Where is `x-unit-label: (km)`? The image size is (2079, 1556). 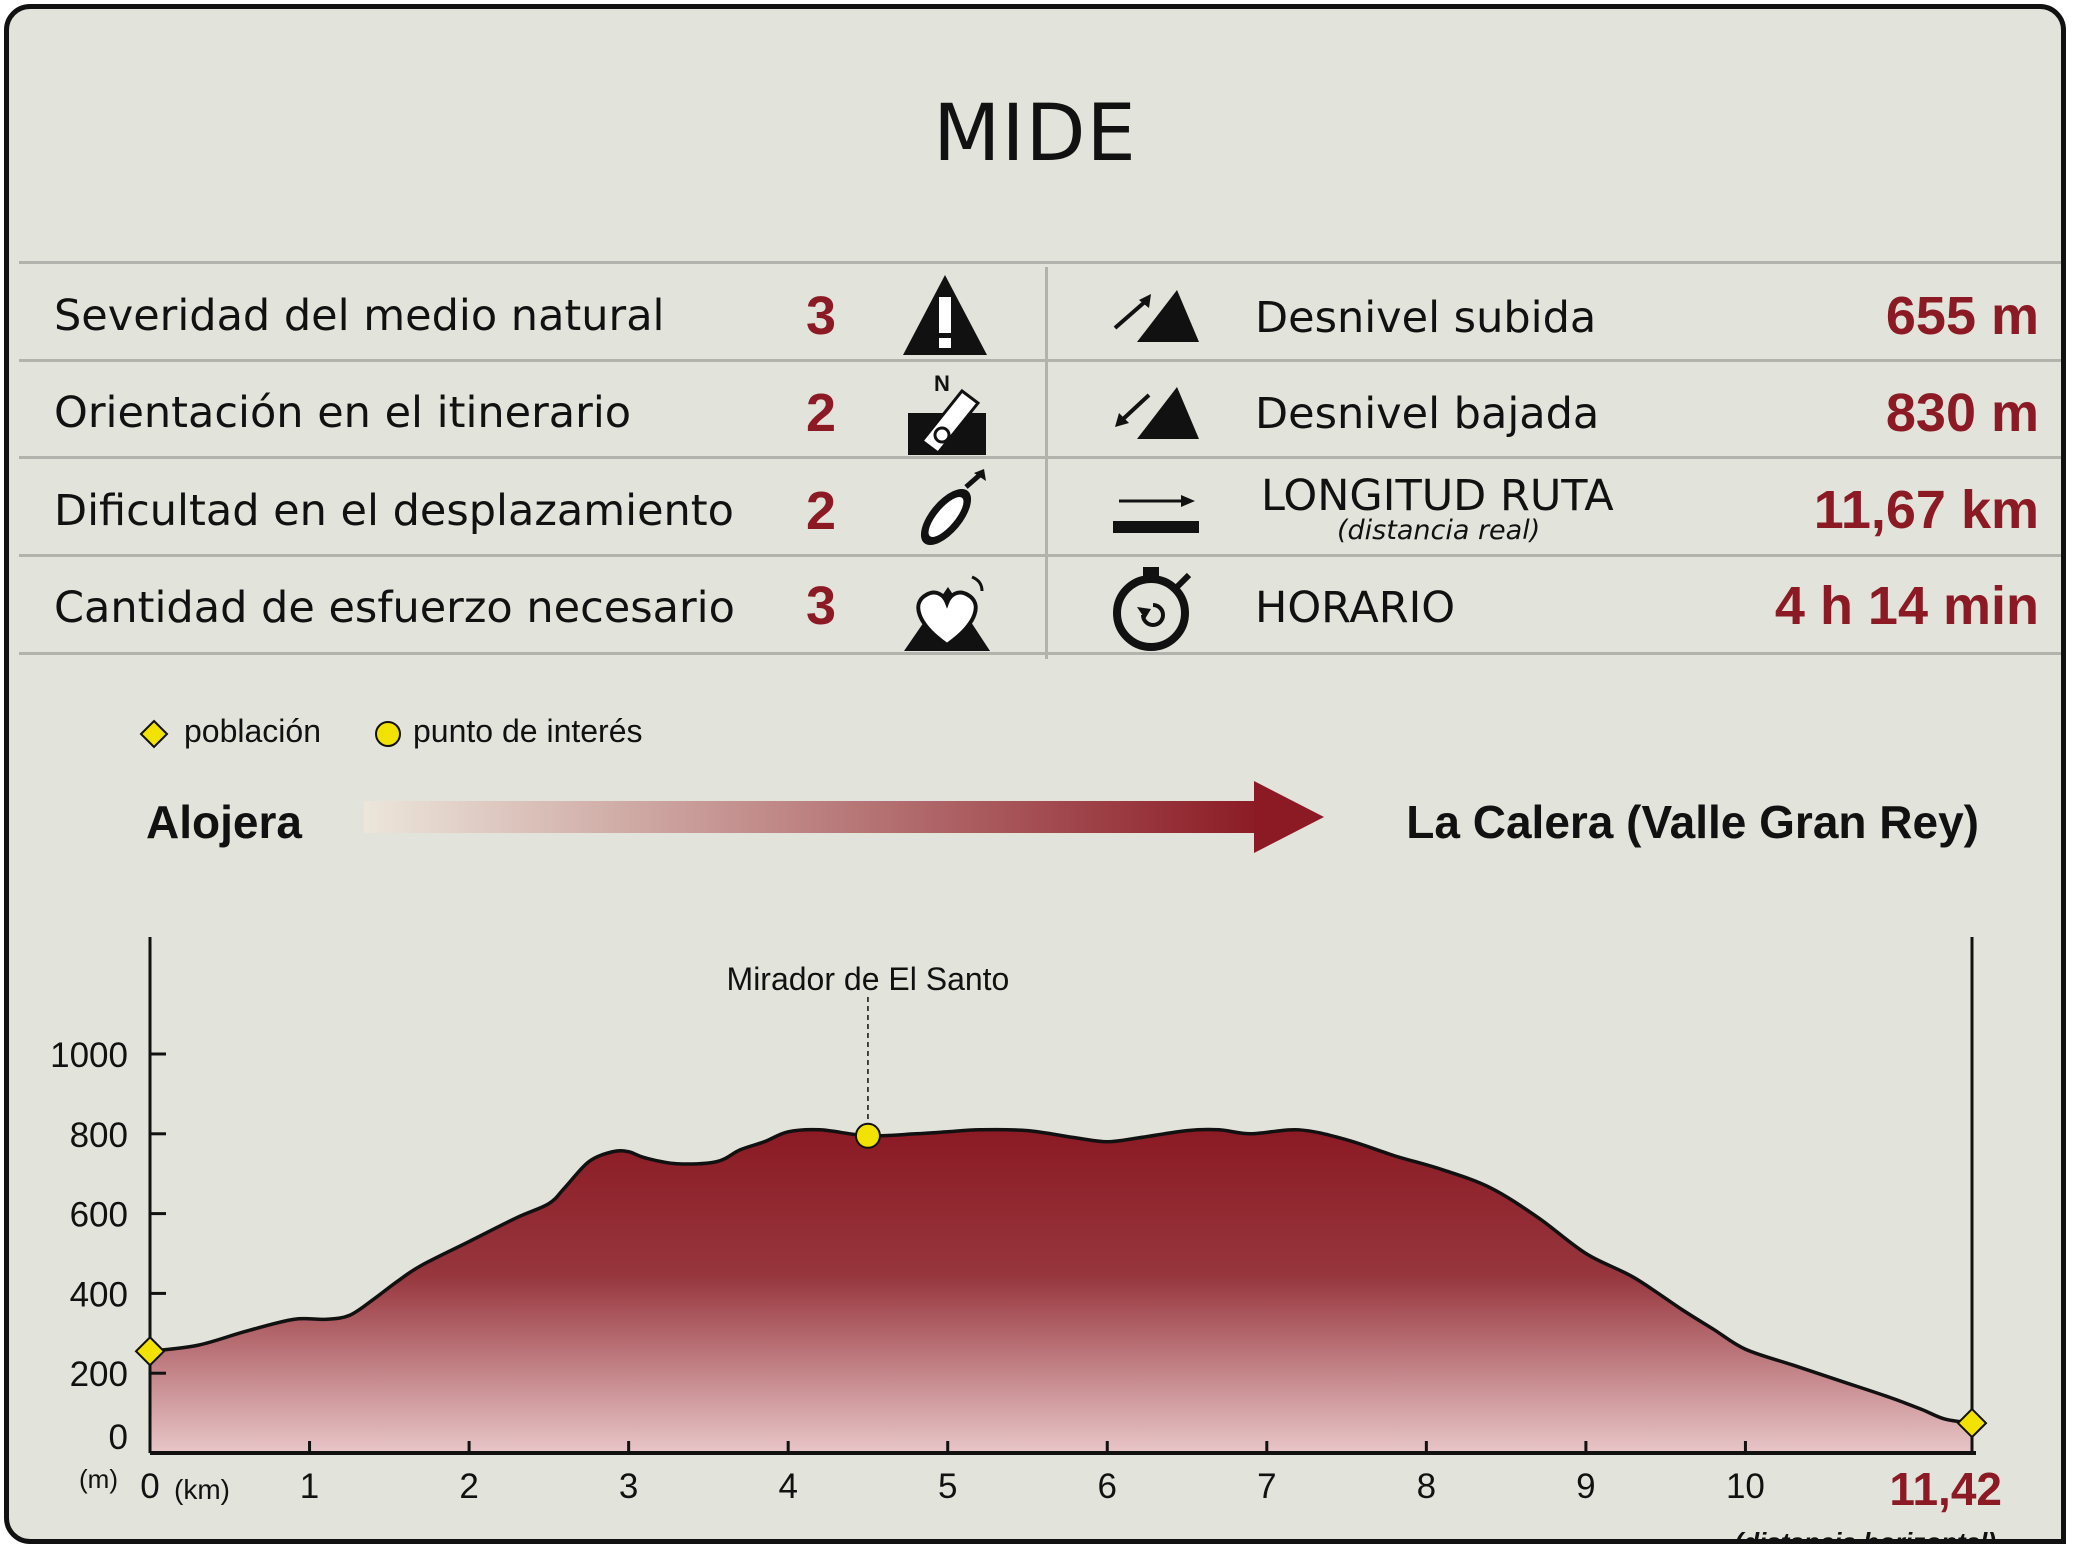 x-unit-label: (km) is located at coordinates (202, 1489).